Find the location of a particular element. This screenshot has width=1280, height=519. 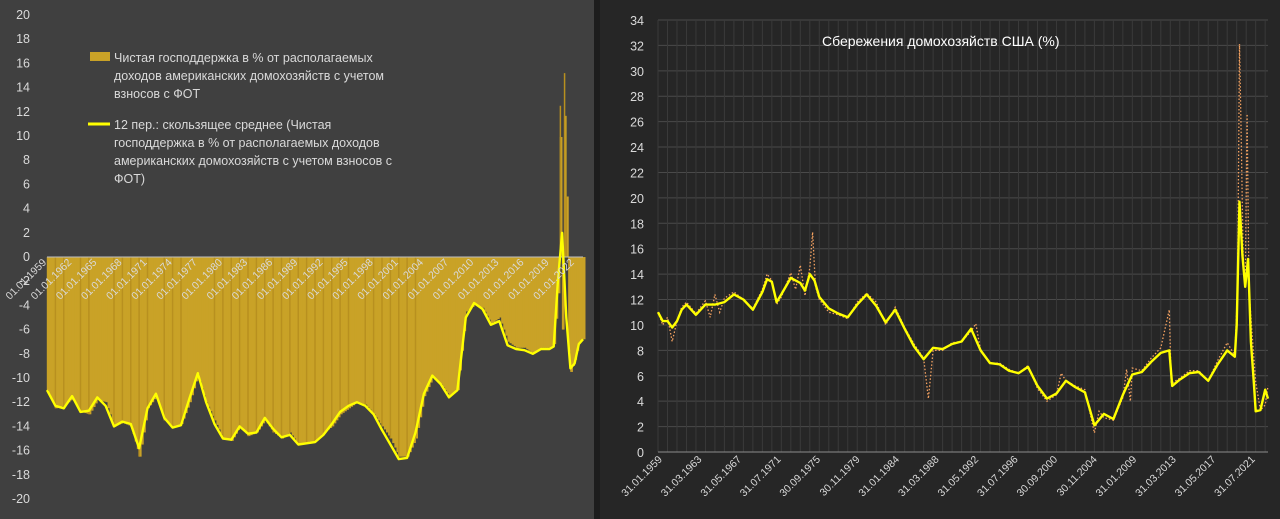

right-x-tick-label: 31.01.2009 is located at coordinates (1117, 477).